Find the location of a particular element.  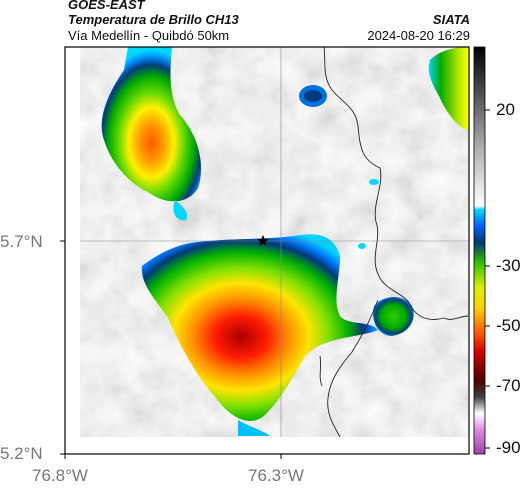

storm-cell-northeast is located at coordinates (448, 88).